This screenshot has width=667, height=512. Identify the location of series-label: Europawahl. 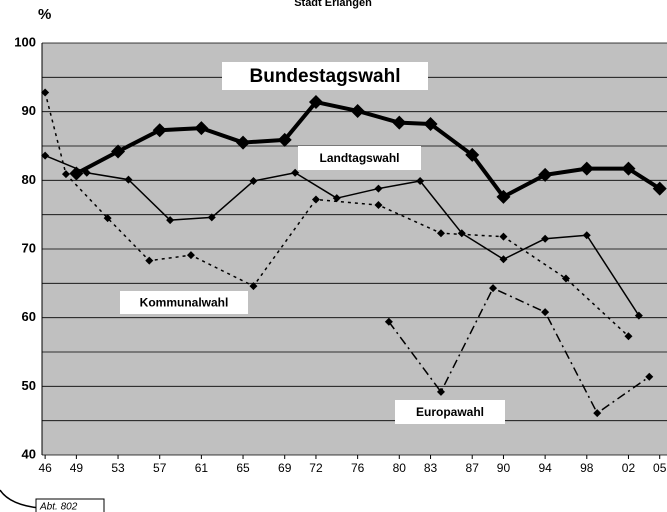
(450, 412).